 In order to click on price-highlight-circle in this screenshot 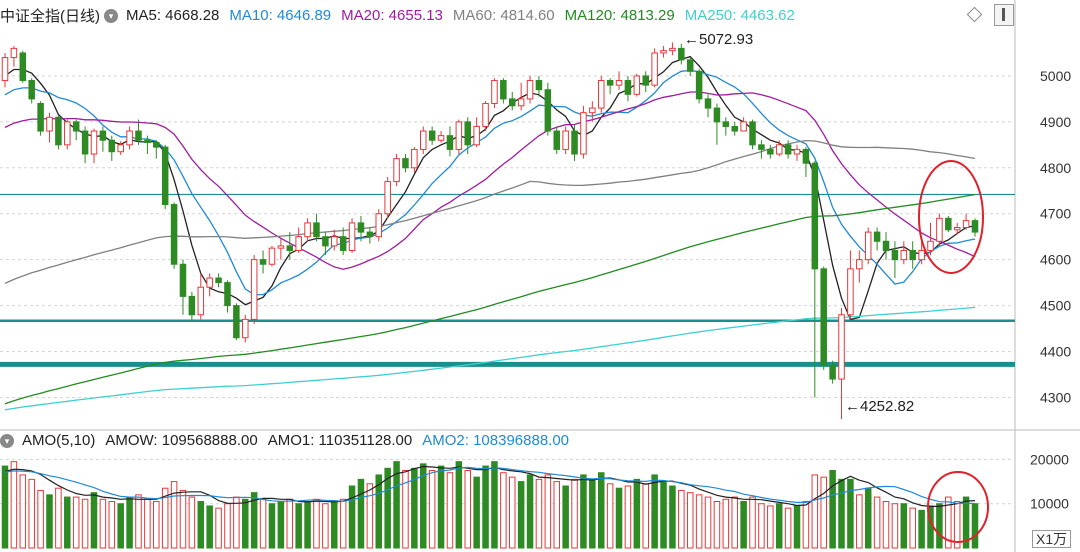, I will do `click(951, 217)`.